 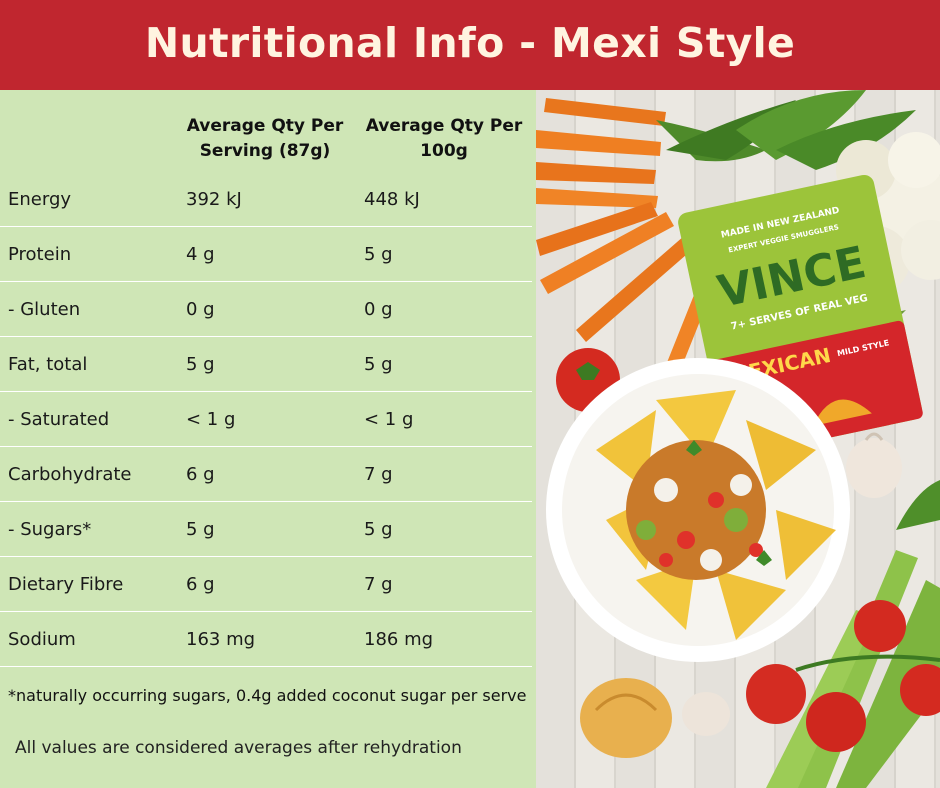 What do you see at coordinates (266, 584) in the screenshot?
I see `table-row: Dietary Fibre 6 g 7 g` at bounding box center [266, 584].